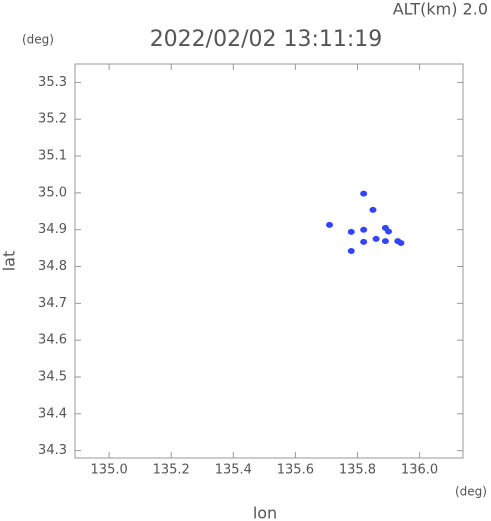 The width and height of the screenshot is (491, 521). What do you see at coordinates (9, 261) in the screenshot?
I see `y-axis-label: lat` at bounding box center [9, 261].